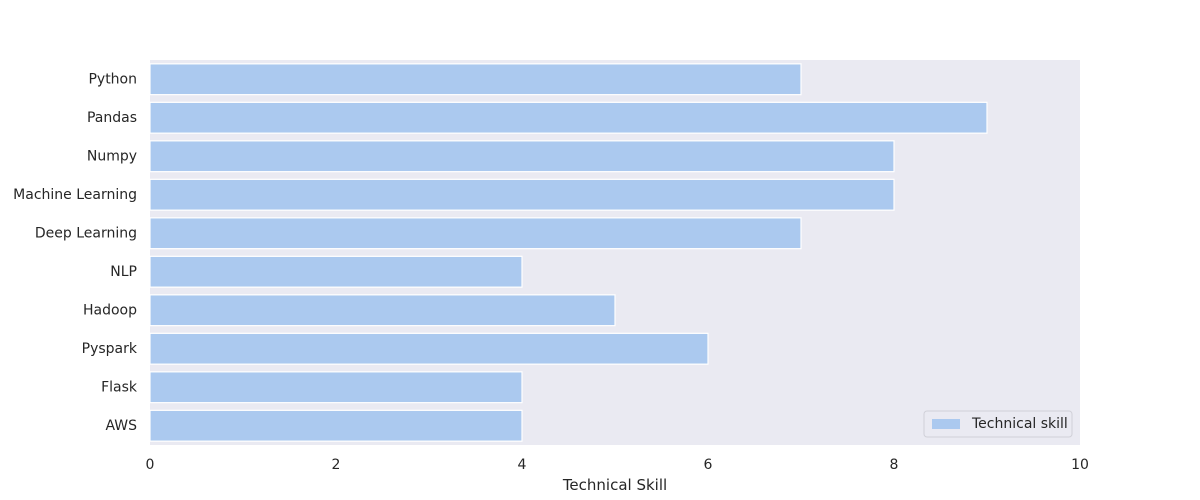 The image size is (1200, 500). I want to click on y-tick-label: Machine Learning, so click(75, 195).